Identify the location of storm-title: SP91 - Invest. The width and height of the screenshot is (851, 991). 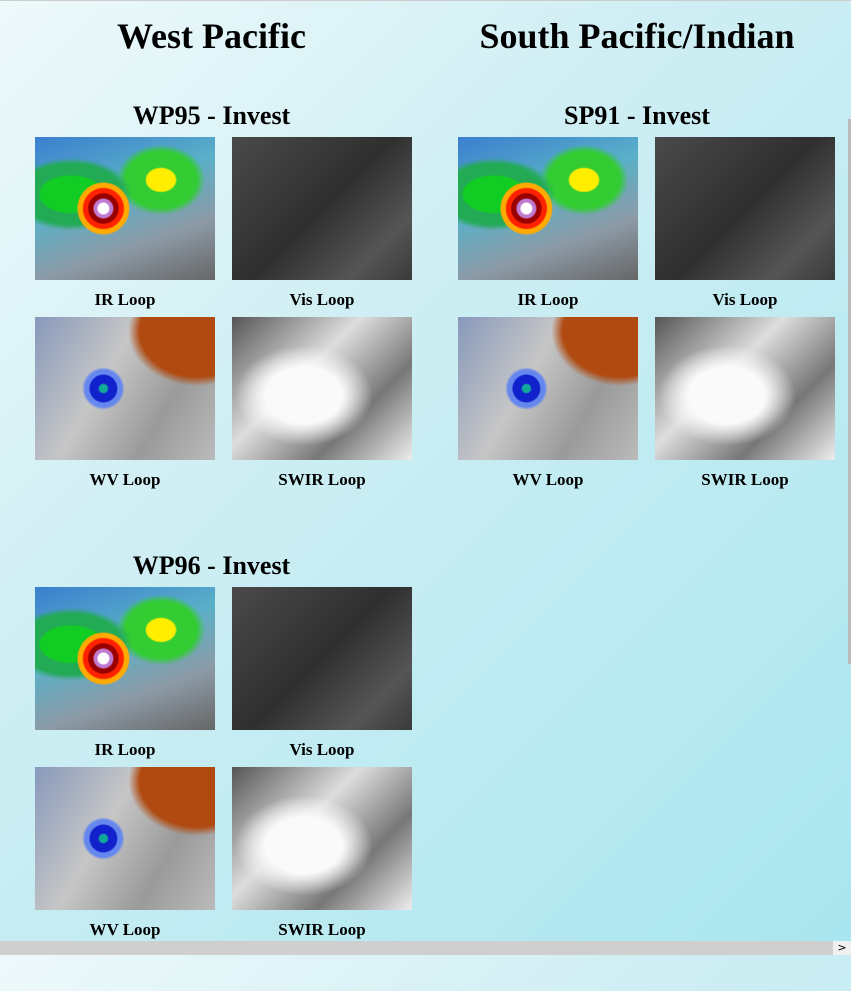
(637, 115).